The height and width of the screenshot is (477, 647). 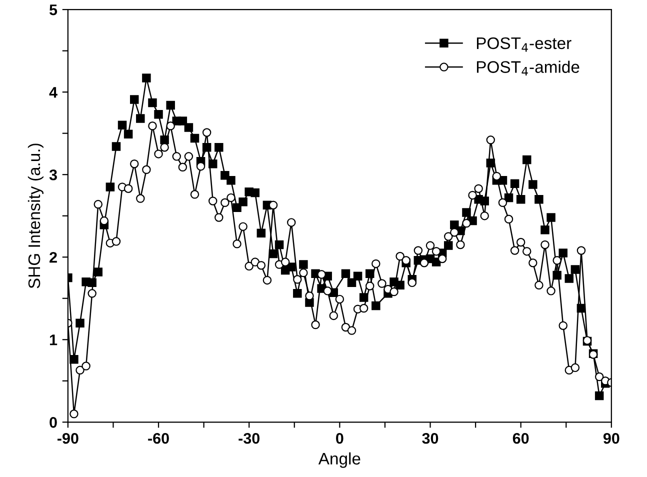 What do you see at coordinates (53, 92) in the screenshot?
I see `y-tick-label: 4` at bounding box center [53, 92].